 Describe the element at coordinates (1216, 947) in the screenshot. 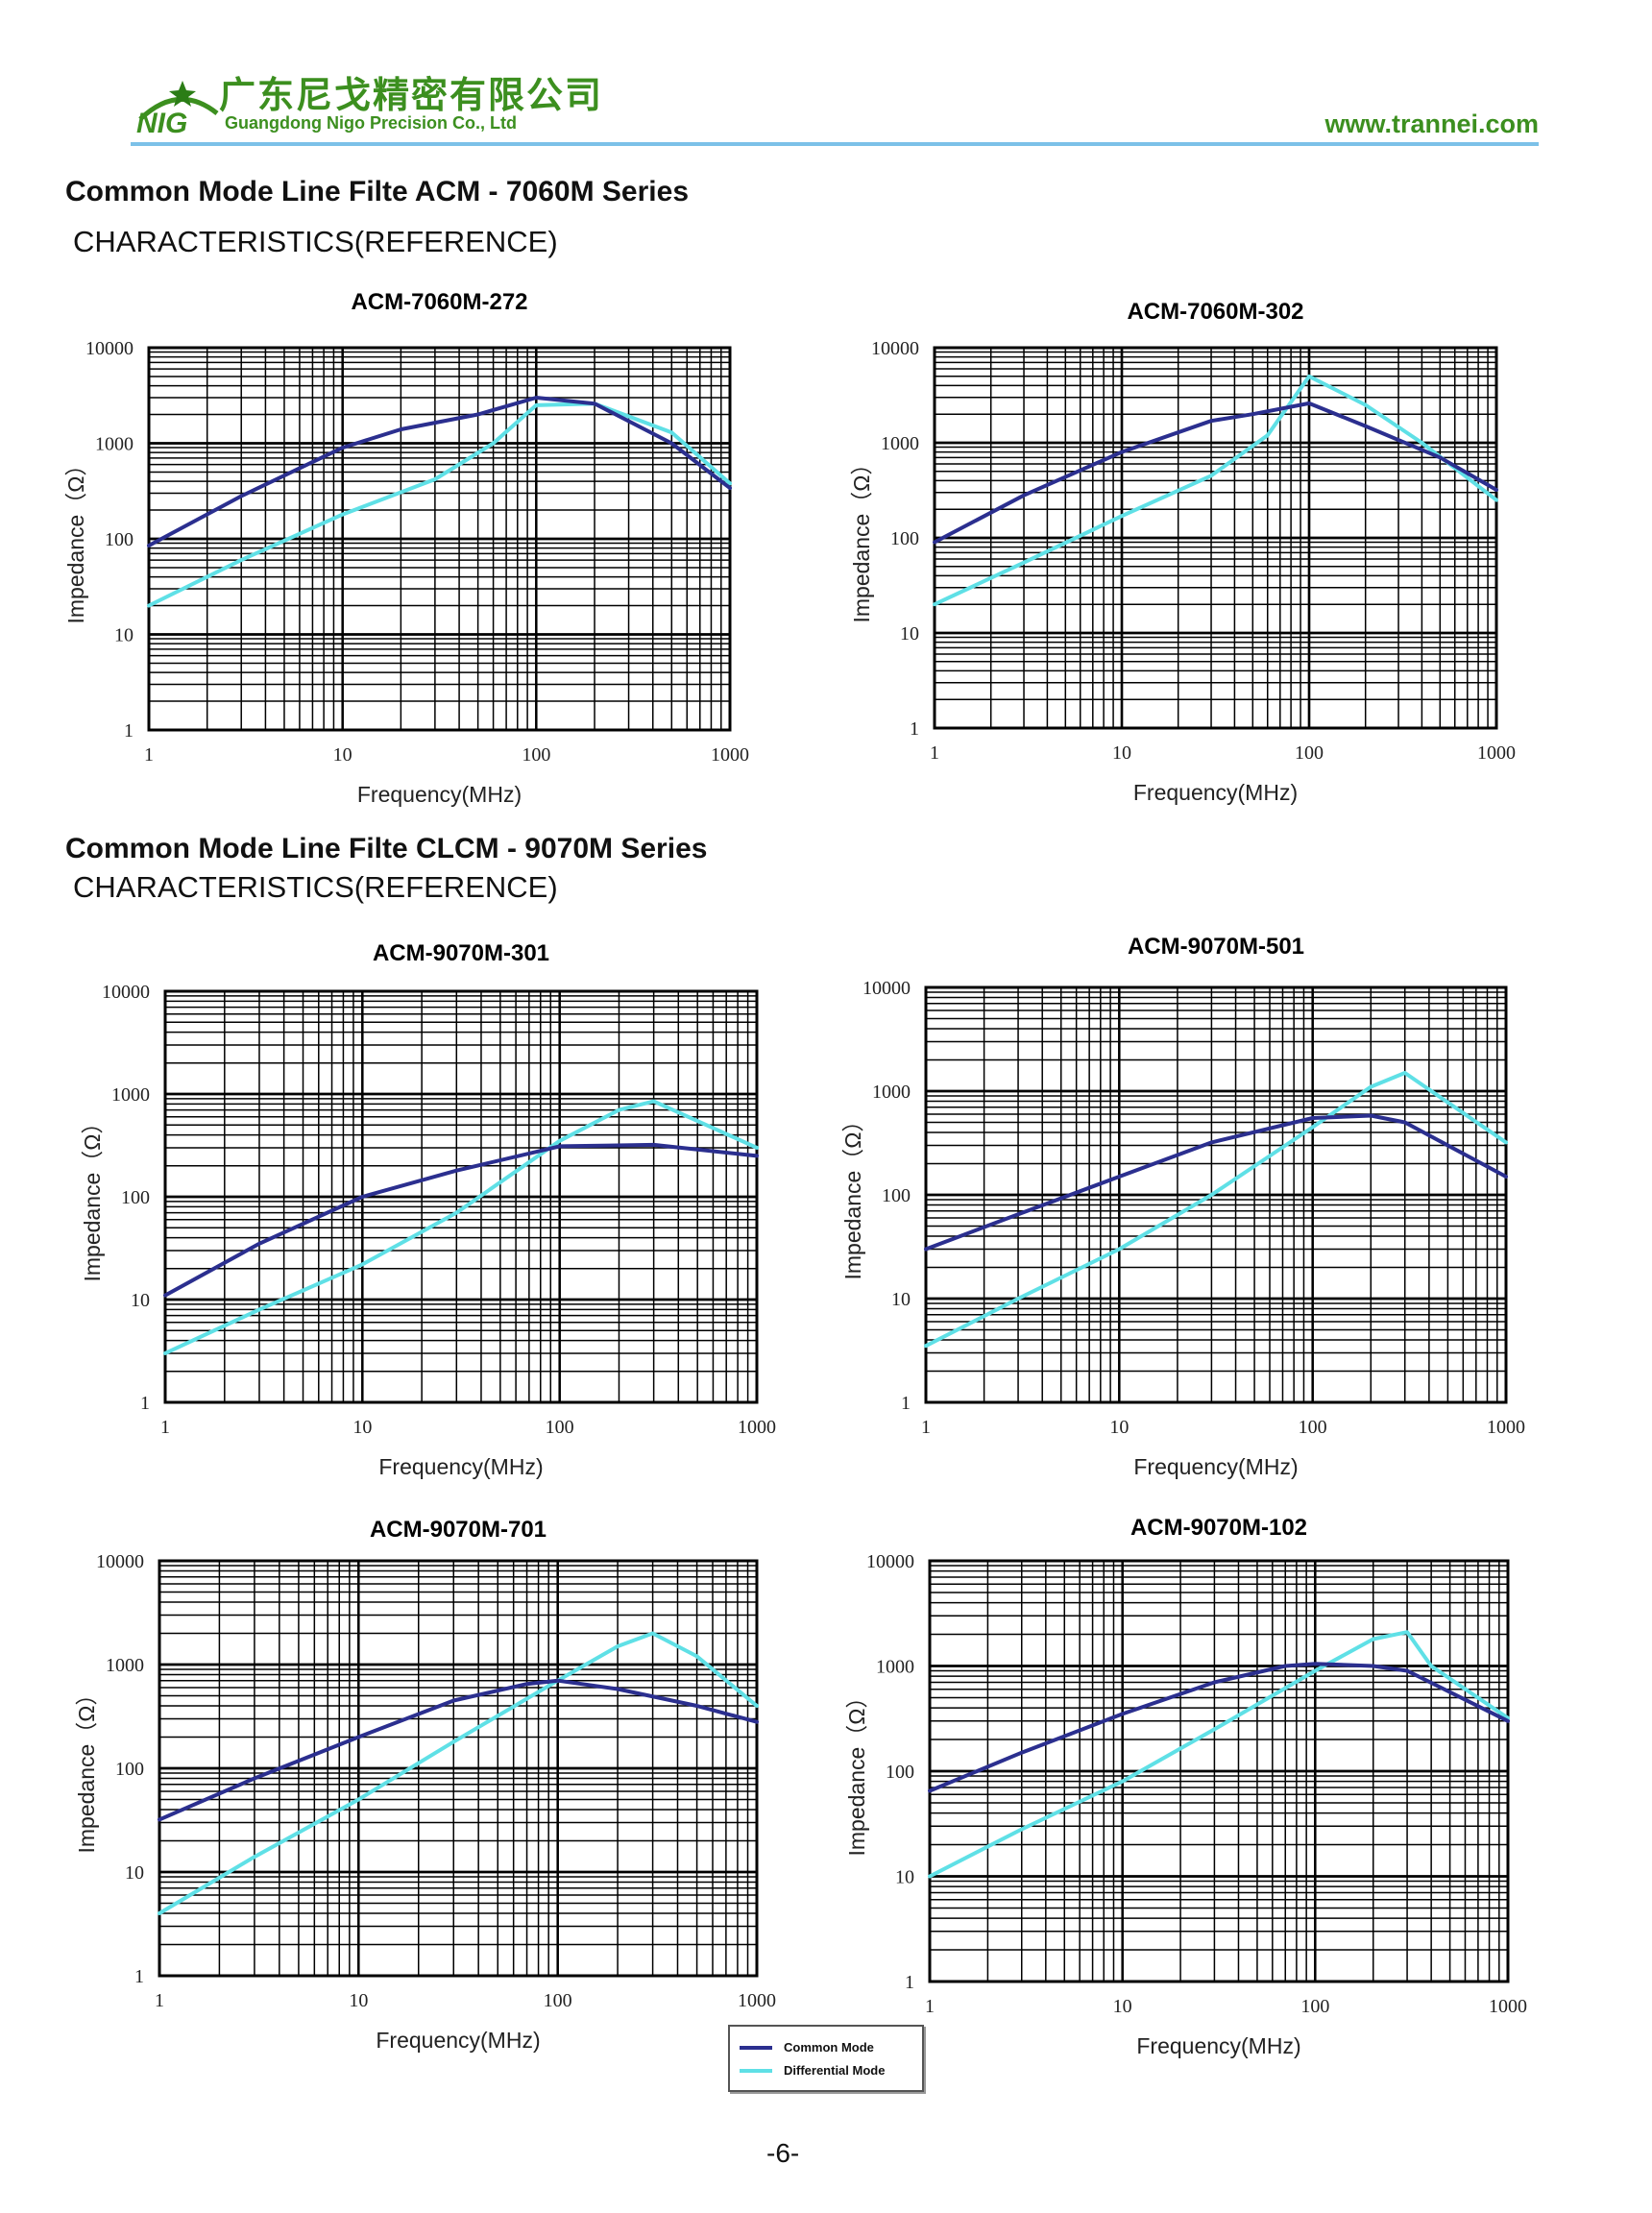

I see `chart-title: ACM-9070M-501` at that location.